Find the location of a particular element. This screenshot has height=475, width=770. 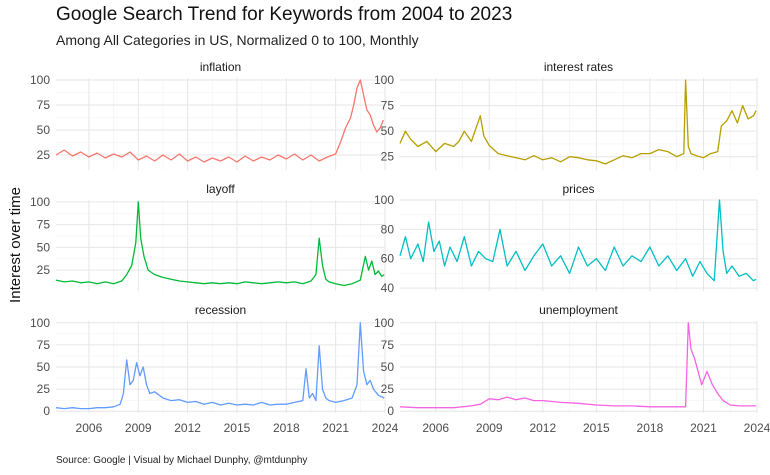

series-line-layoff is located at coordinates (220, 244).